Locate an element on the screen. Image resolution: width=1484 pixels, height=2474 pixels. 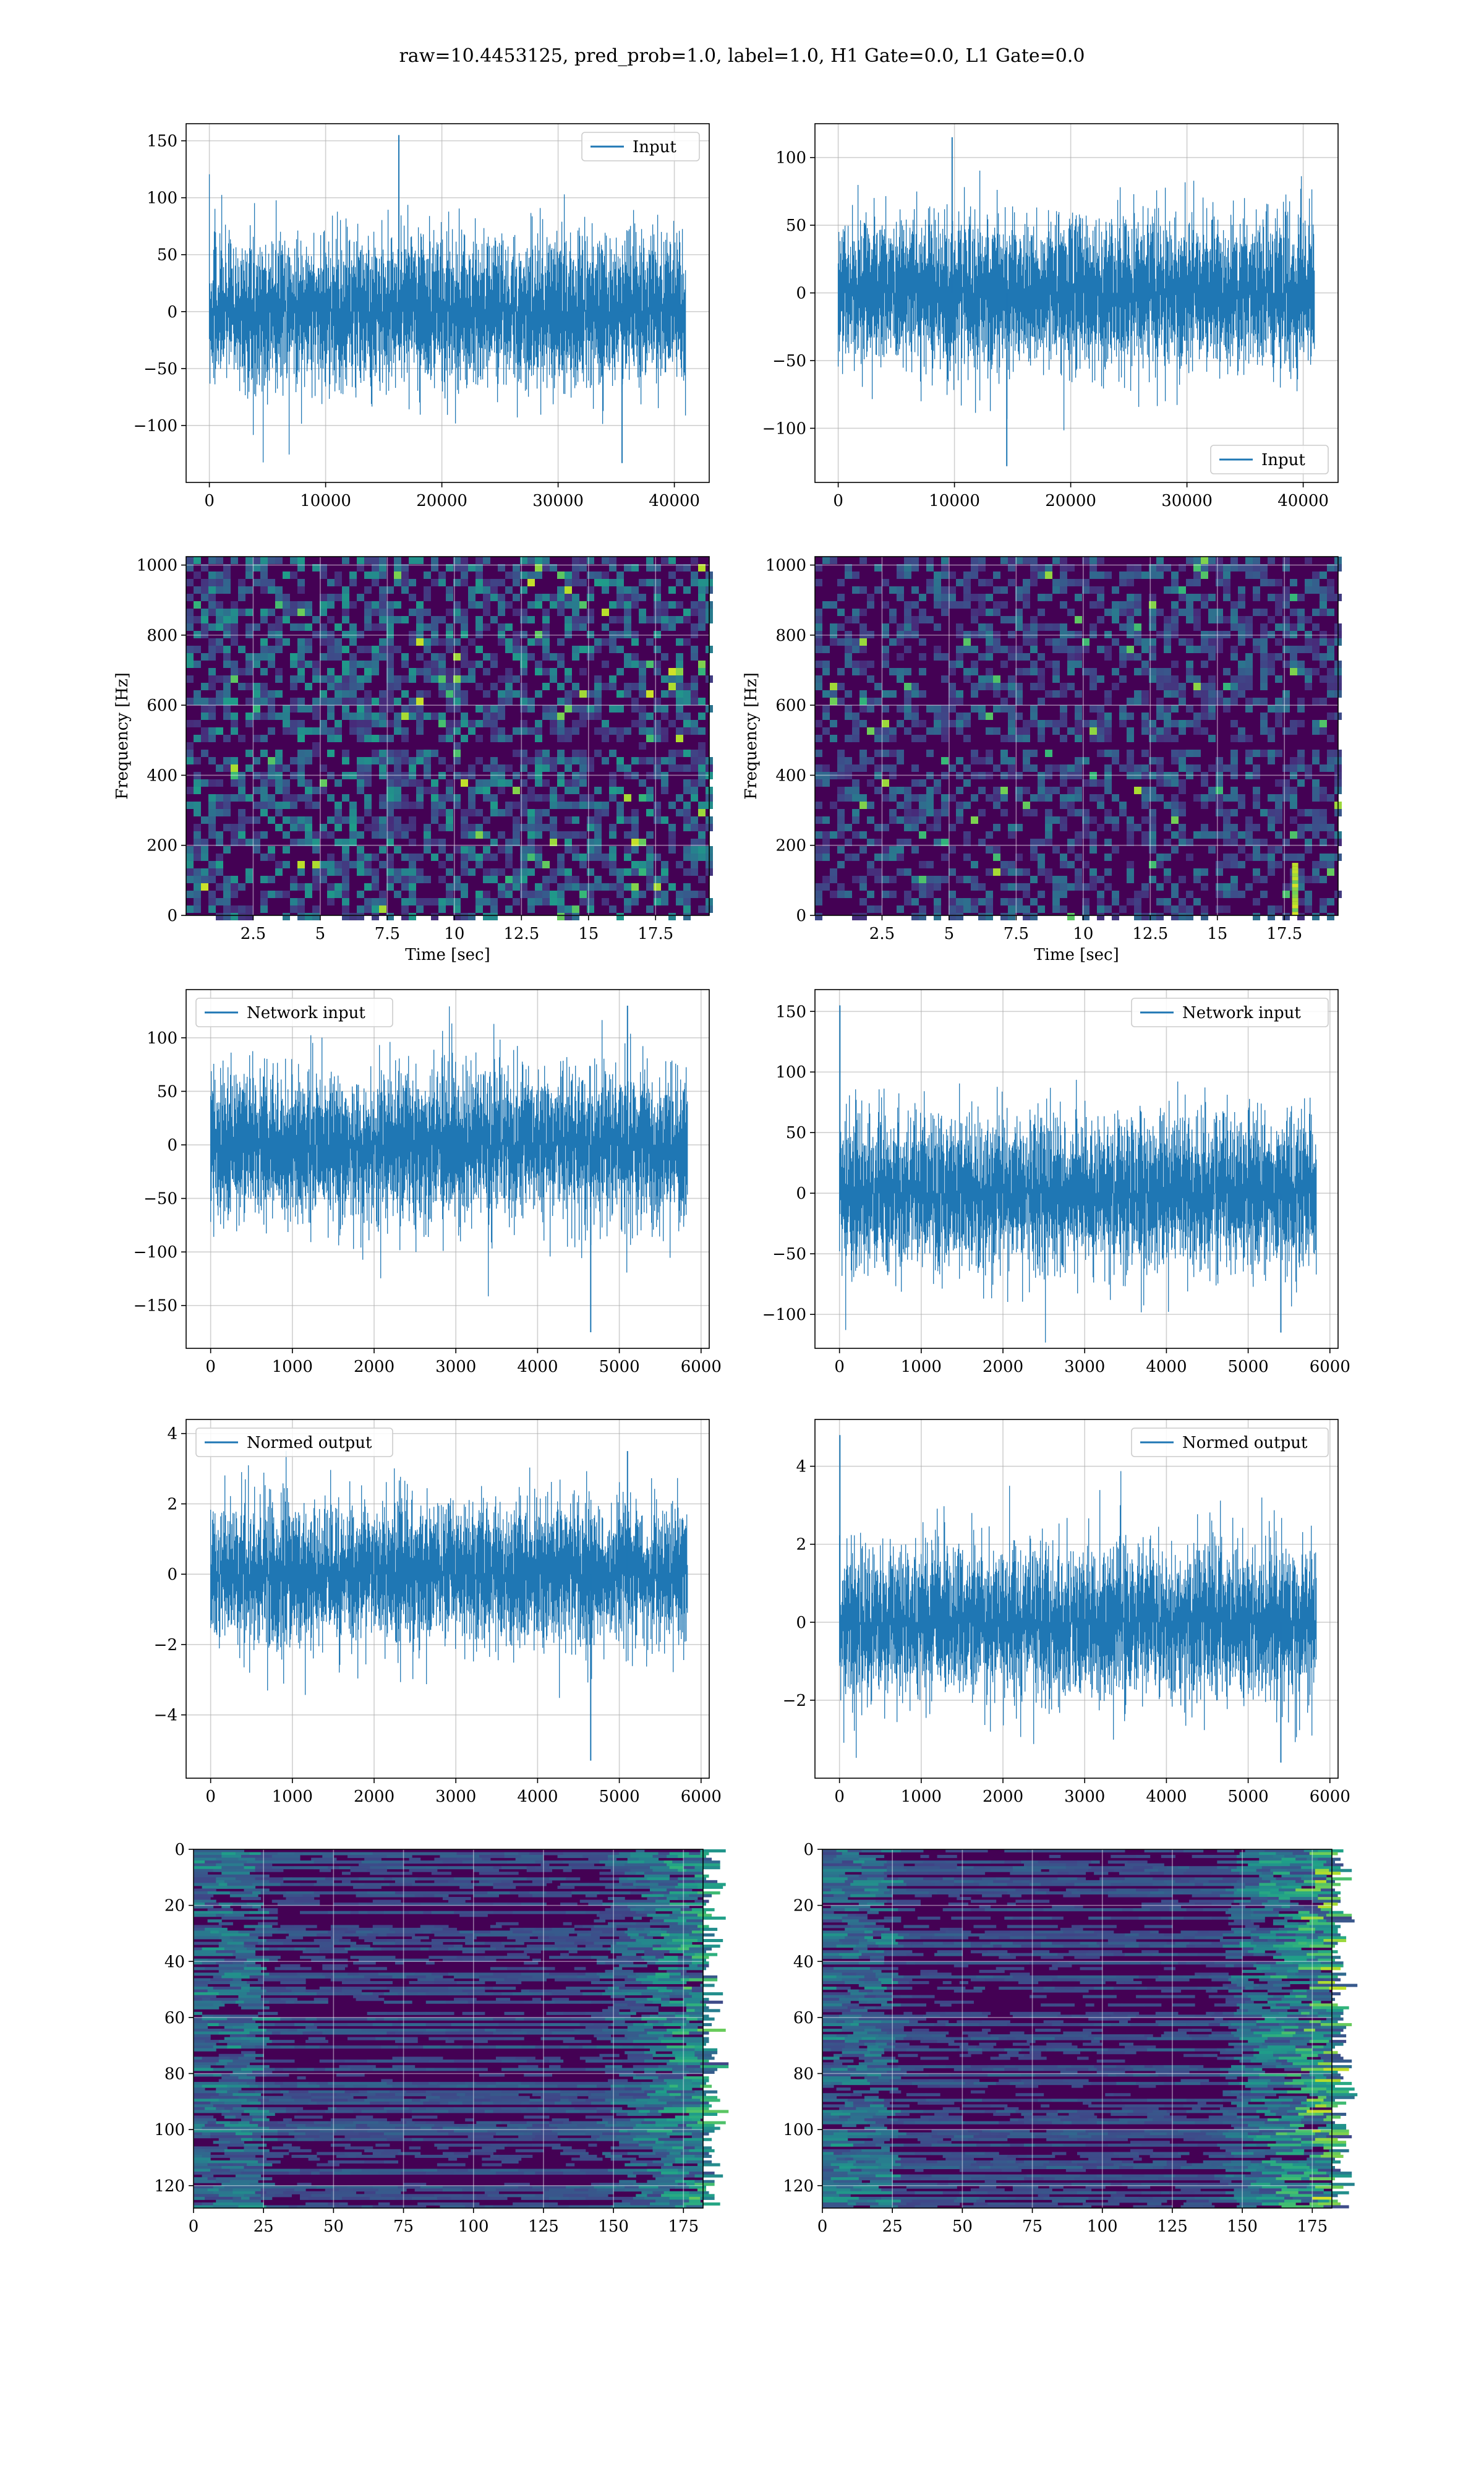
series-line is located at coordinates (1078, 1211).